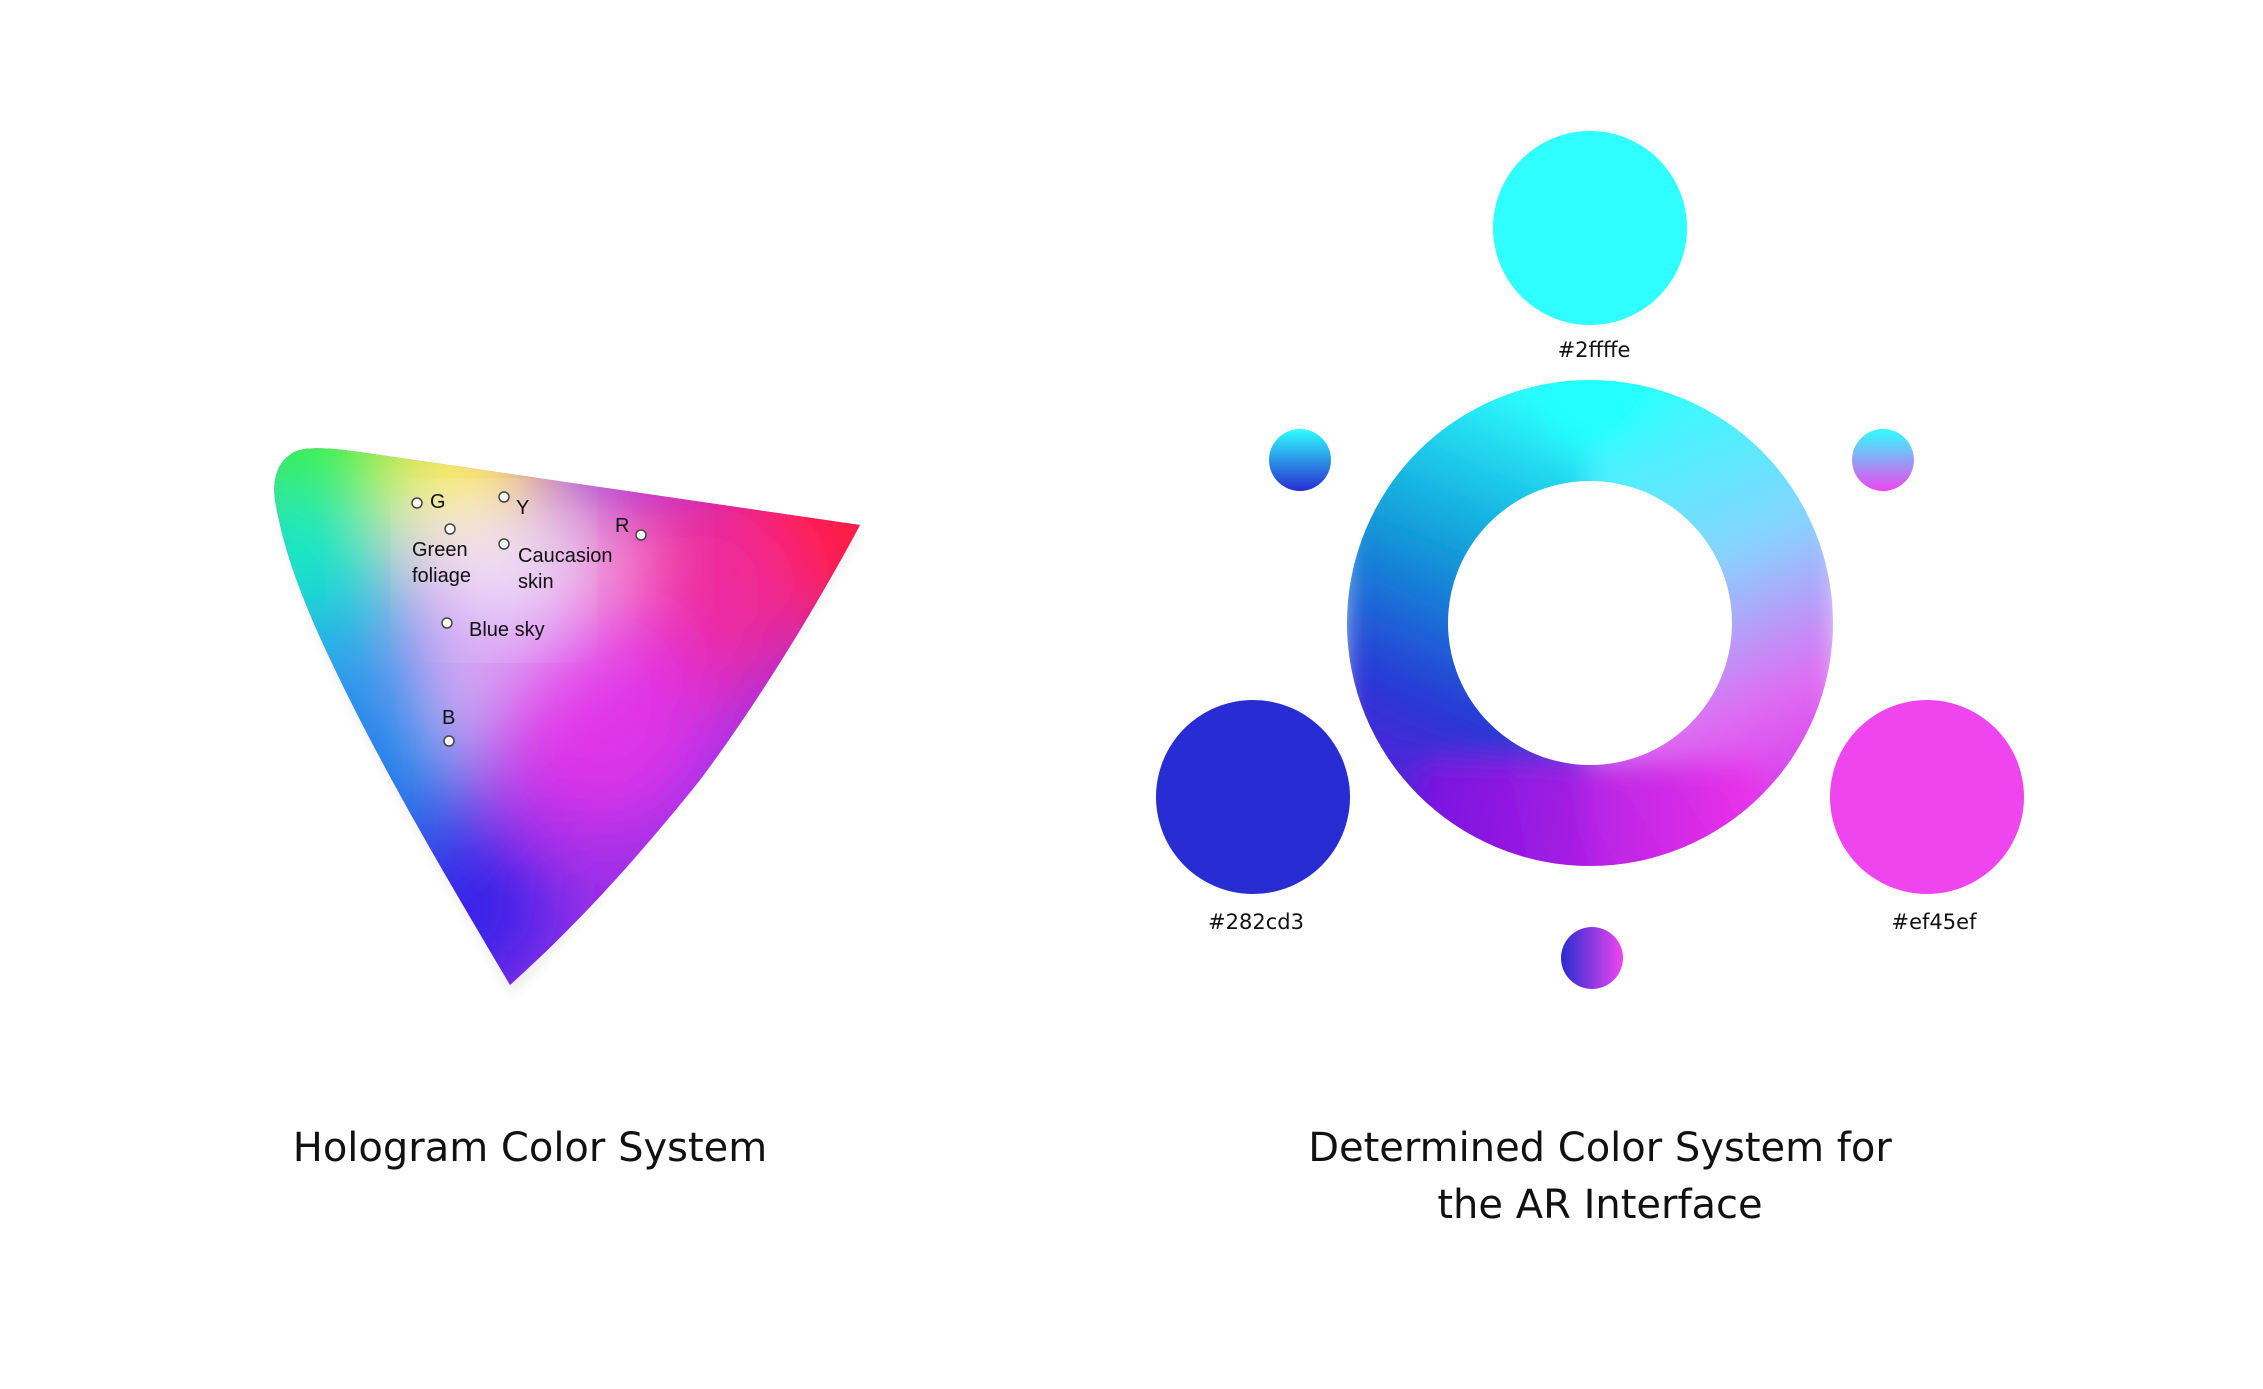 The width and height of the screenshot is (2263, 1389). What do you see at coordinates (448, 718) in the screenshot?
I see `label-b: B` at bounding box center [448, 718].